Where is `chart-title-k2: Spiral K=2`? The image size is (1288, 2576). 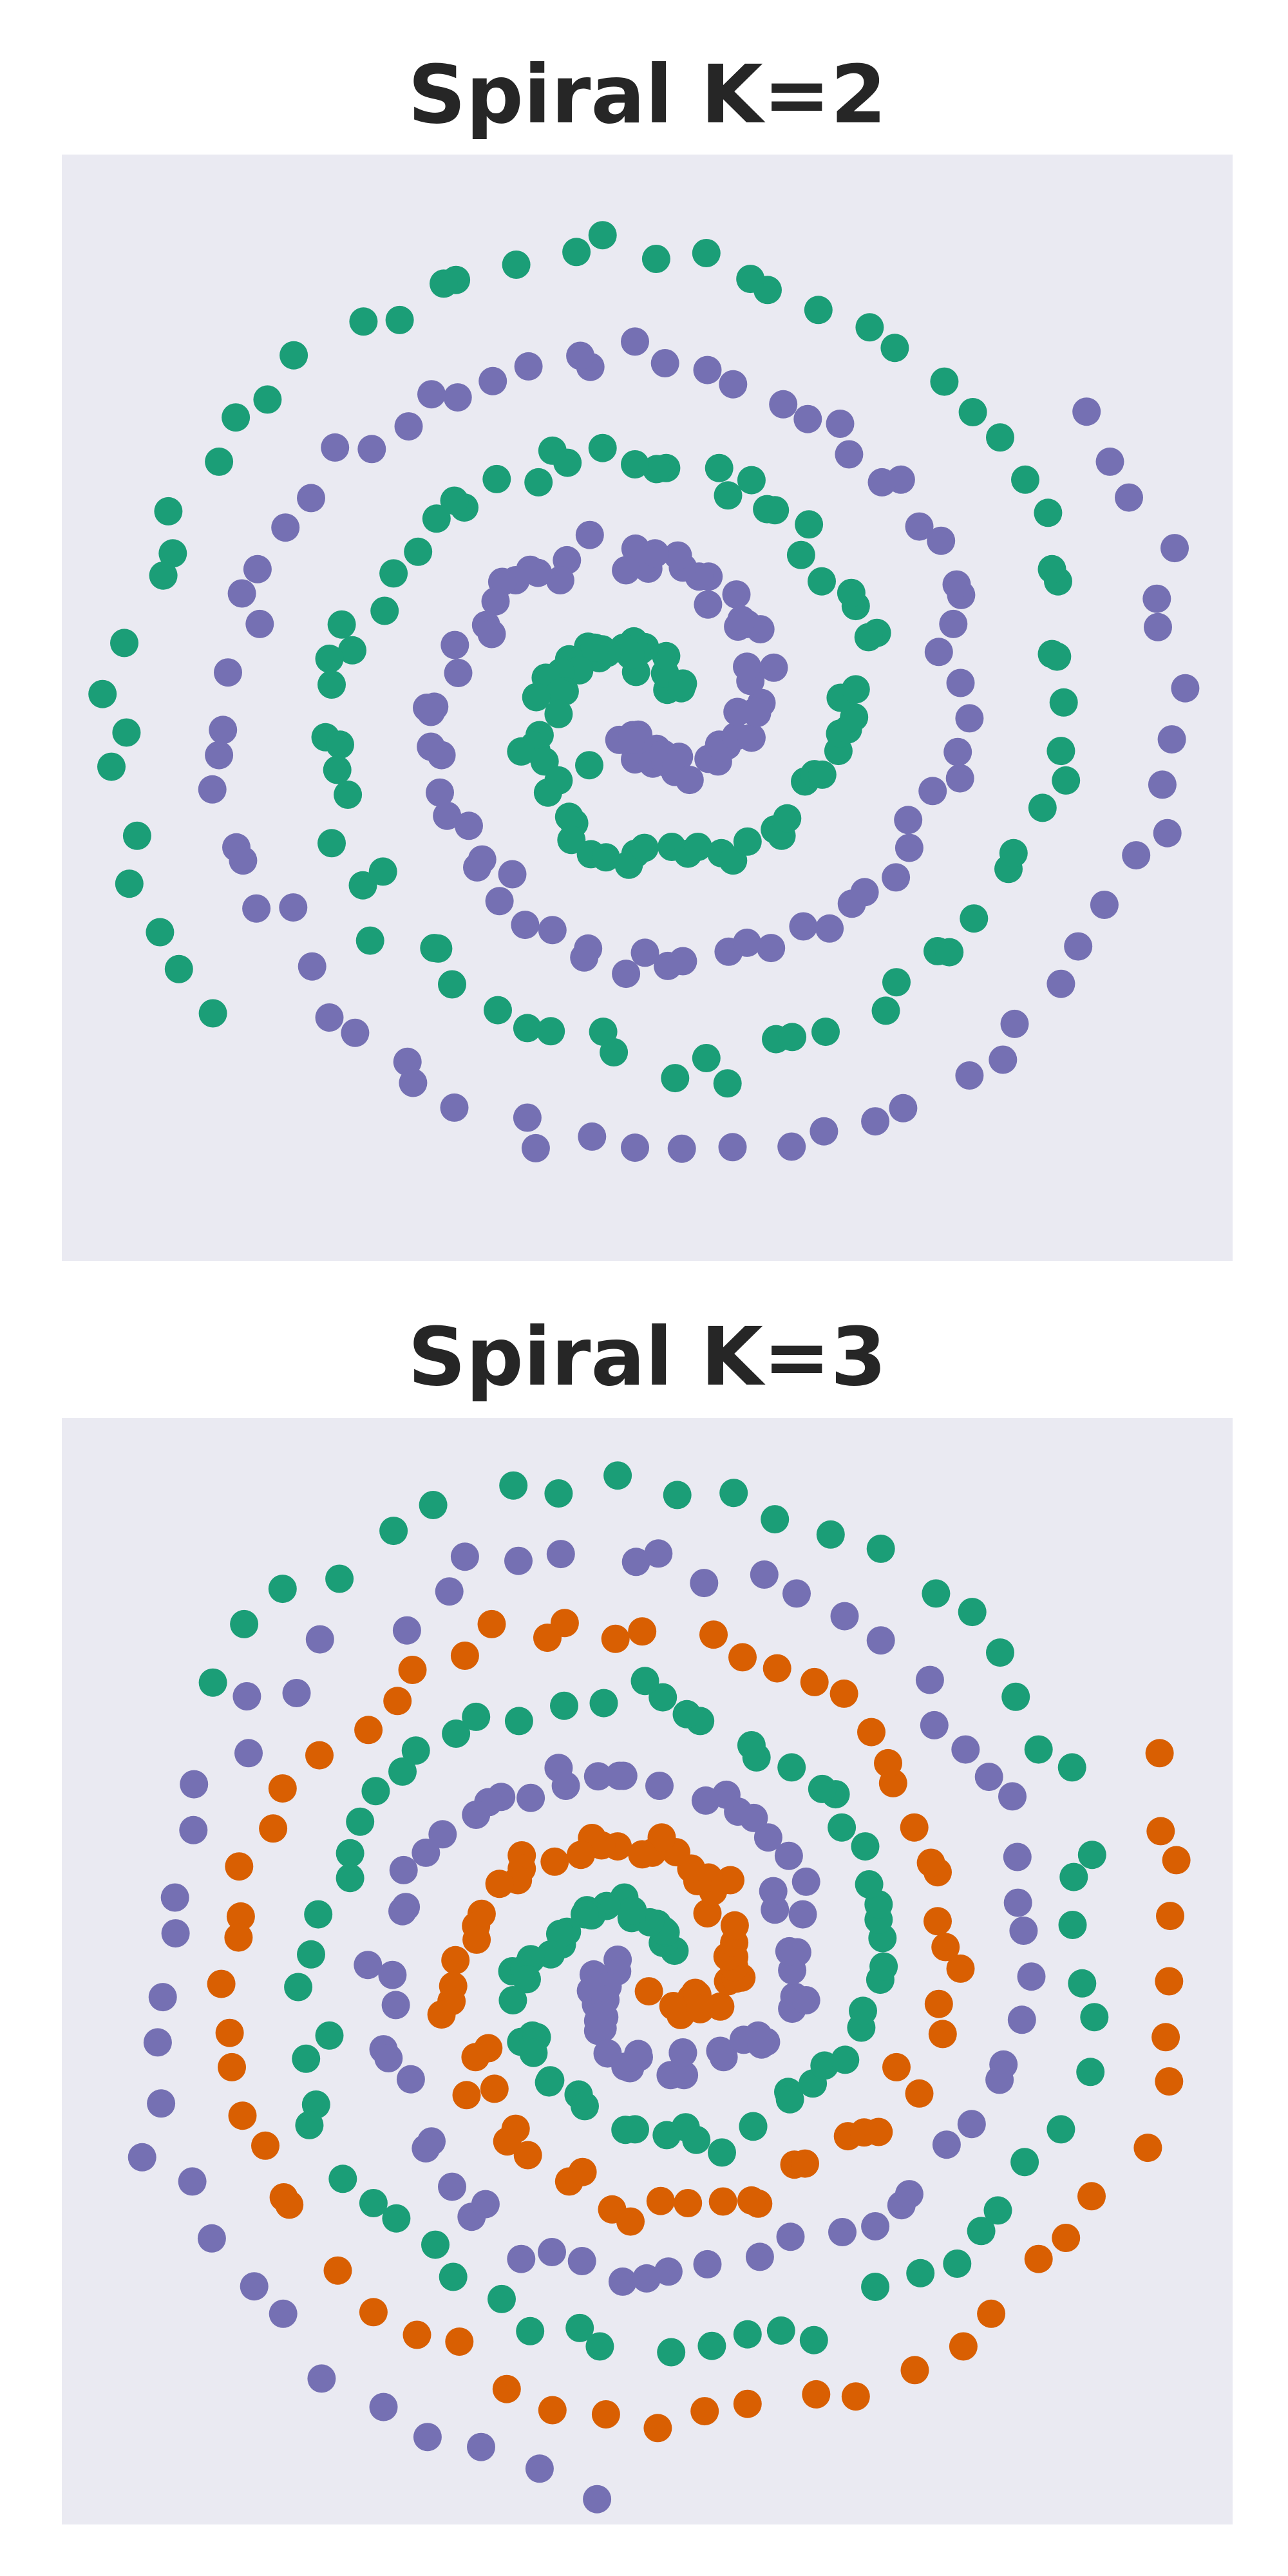 chart-title-k2: Spiral K=2 is located at coordinates (647, 95).